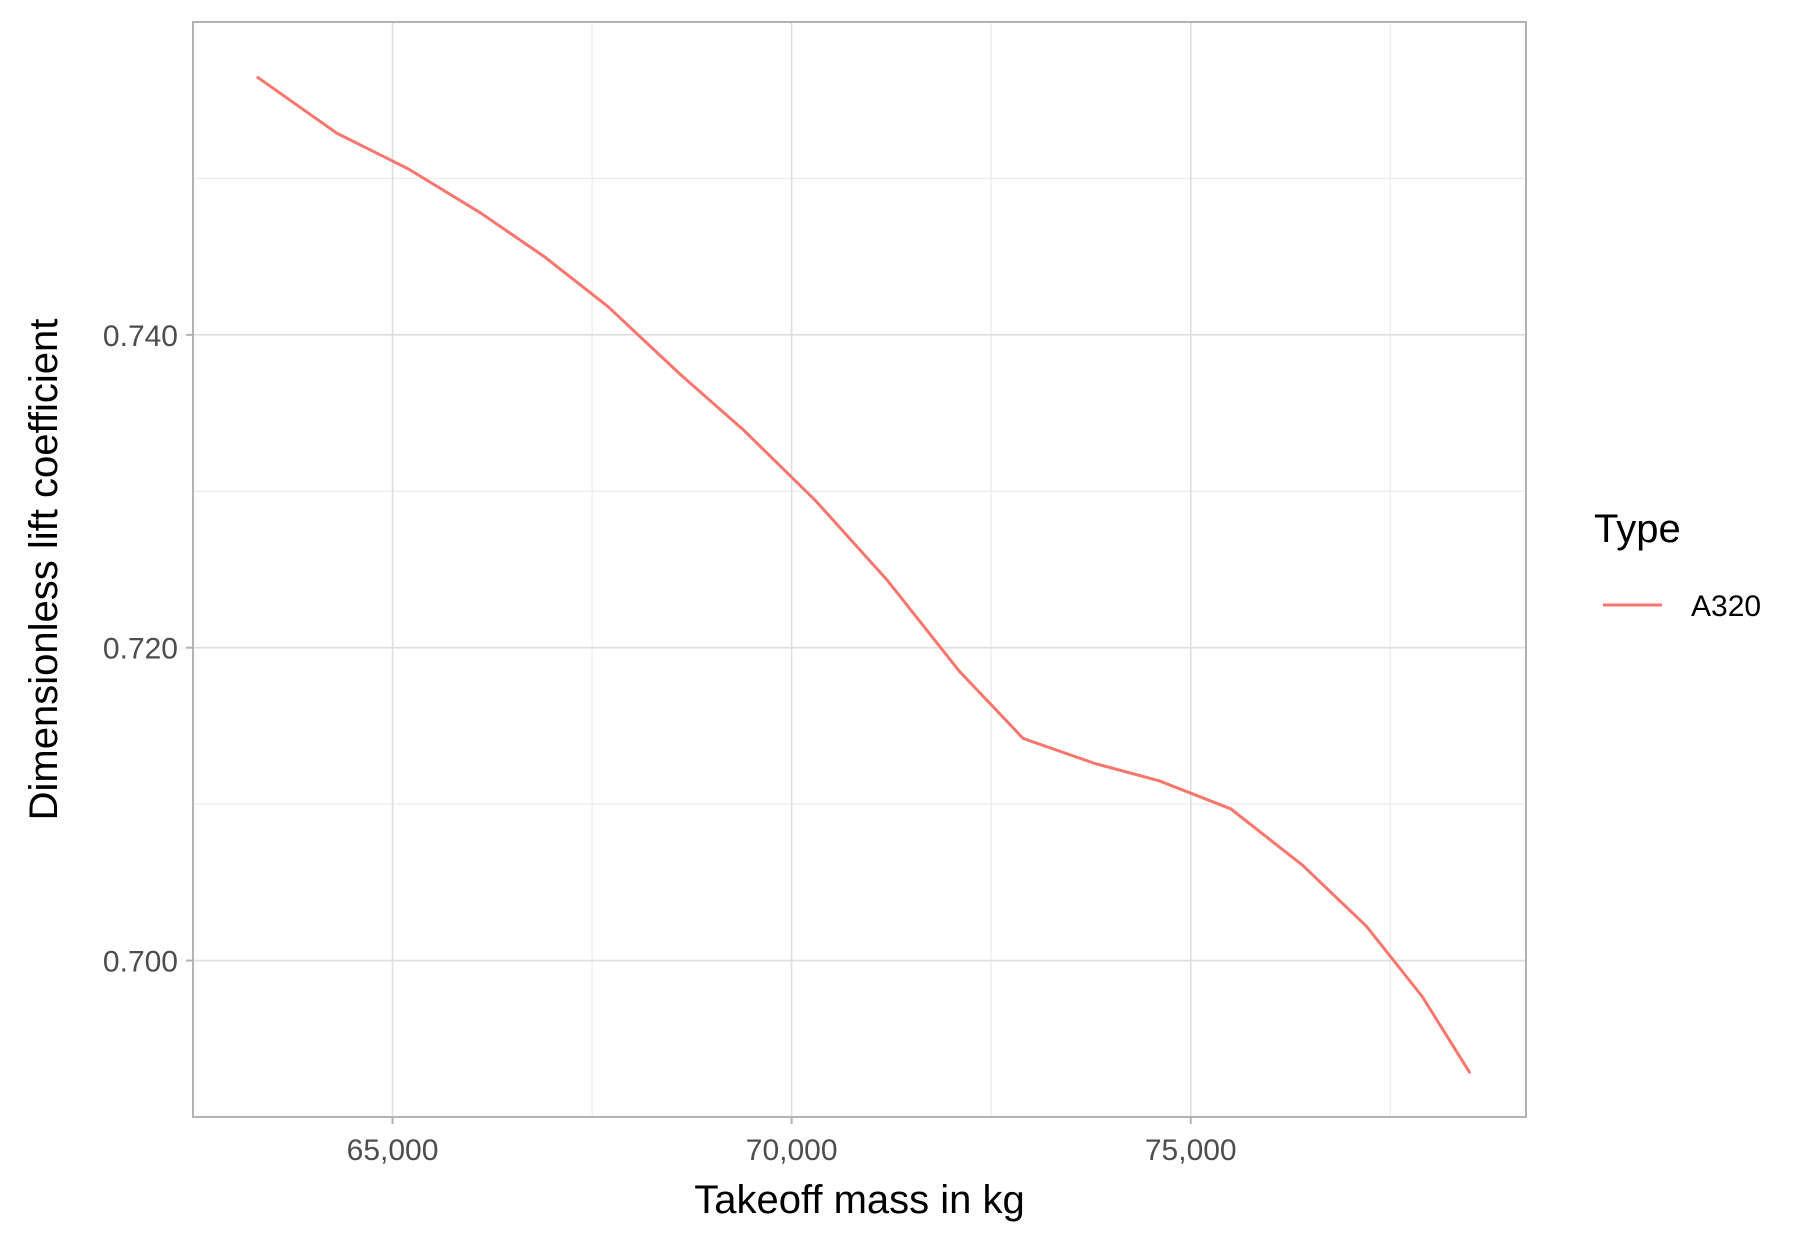  Describe the element at coordinates (1677, 565) in the screenshot. I see `legend: Type A320` at that location.